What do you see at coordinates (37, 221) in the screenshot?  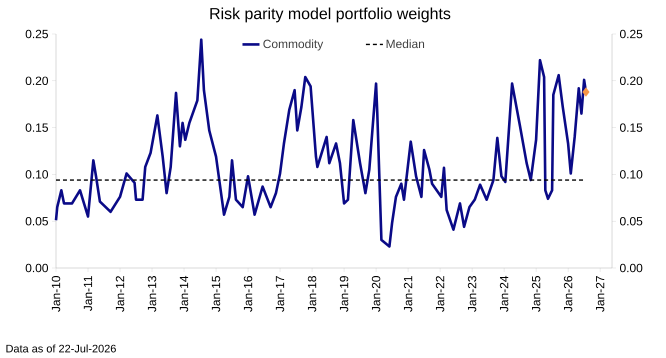 I see `y2-tick-label: 0.05` at bounding box center [37, 221].